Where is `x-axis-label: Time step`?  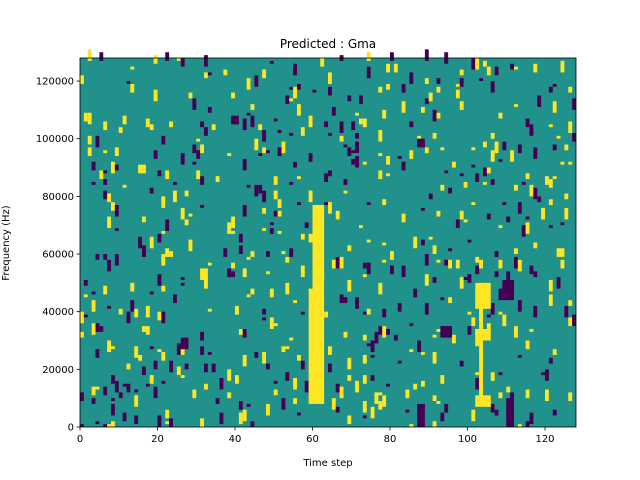
x-axis-label: Time step is located at coordinates (327, 463).